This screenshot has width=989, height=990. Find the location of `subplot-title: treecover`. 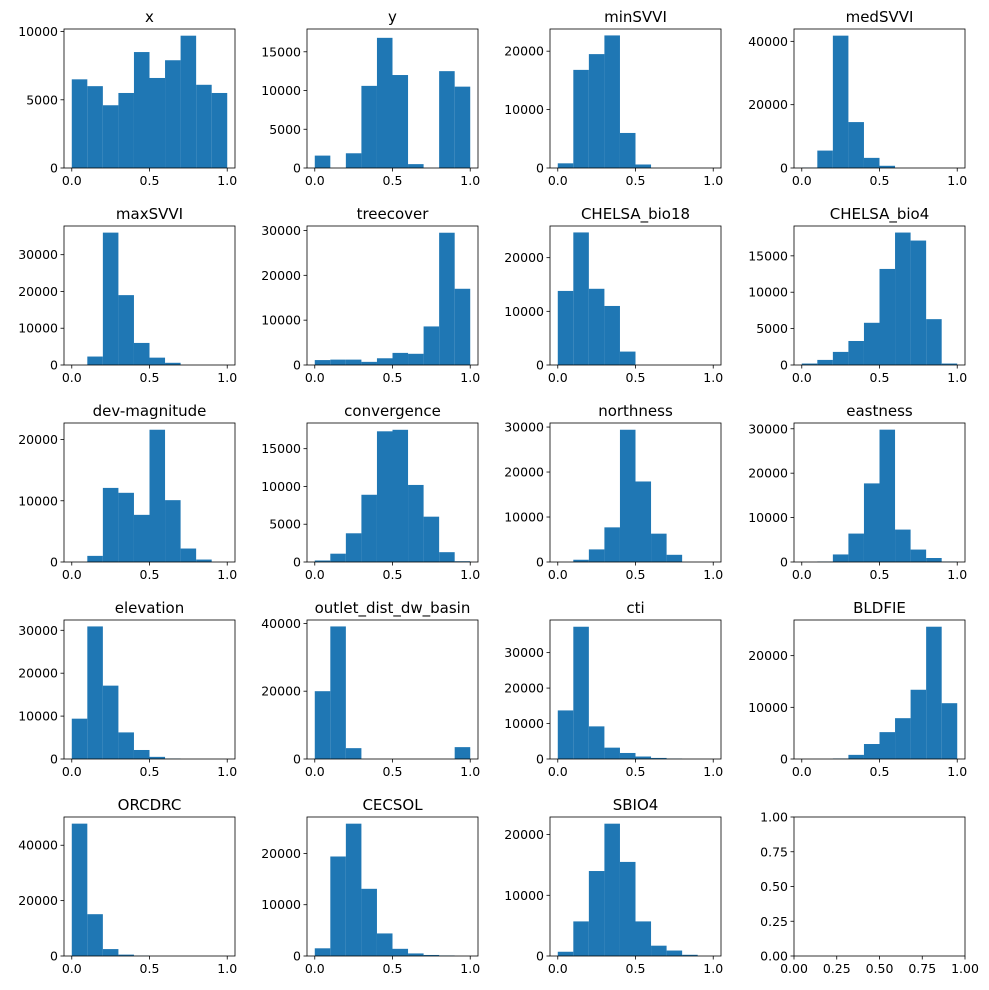

subplot-title: treecover is located at coordinates (393, 214).